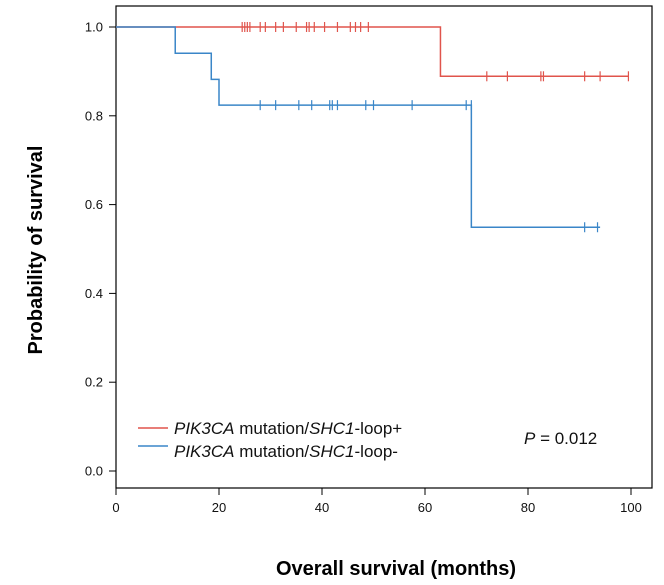  What do you see at coordinates (379, 428) in the screenshot?
I see `legend-label-loop-plus-tail: -loop+` at bounding box center [379, 428].